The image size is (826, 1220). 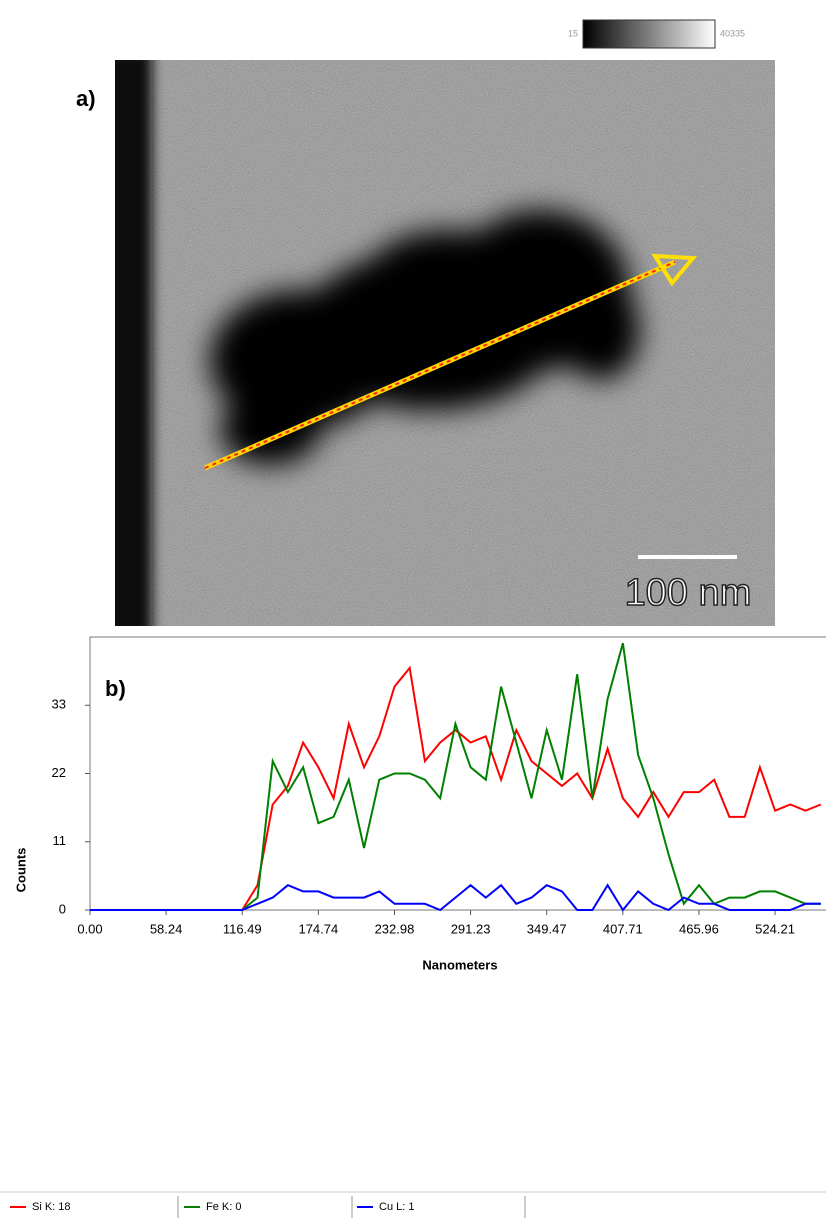 What do you see at coordinates (242, 928) in the screenshot?
I see `x-tick-label: 116.49` at bounding box center [242, 928].